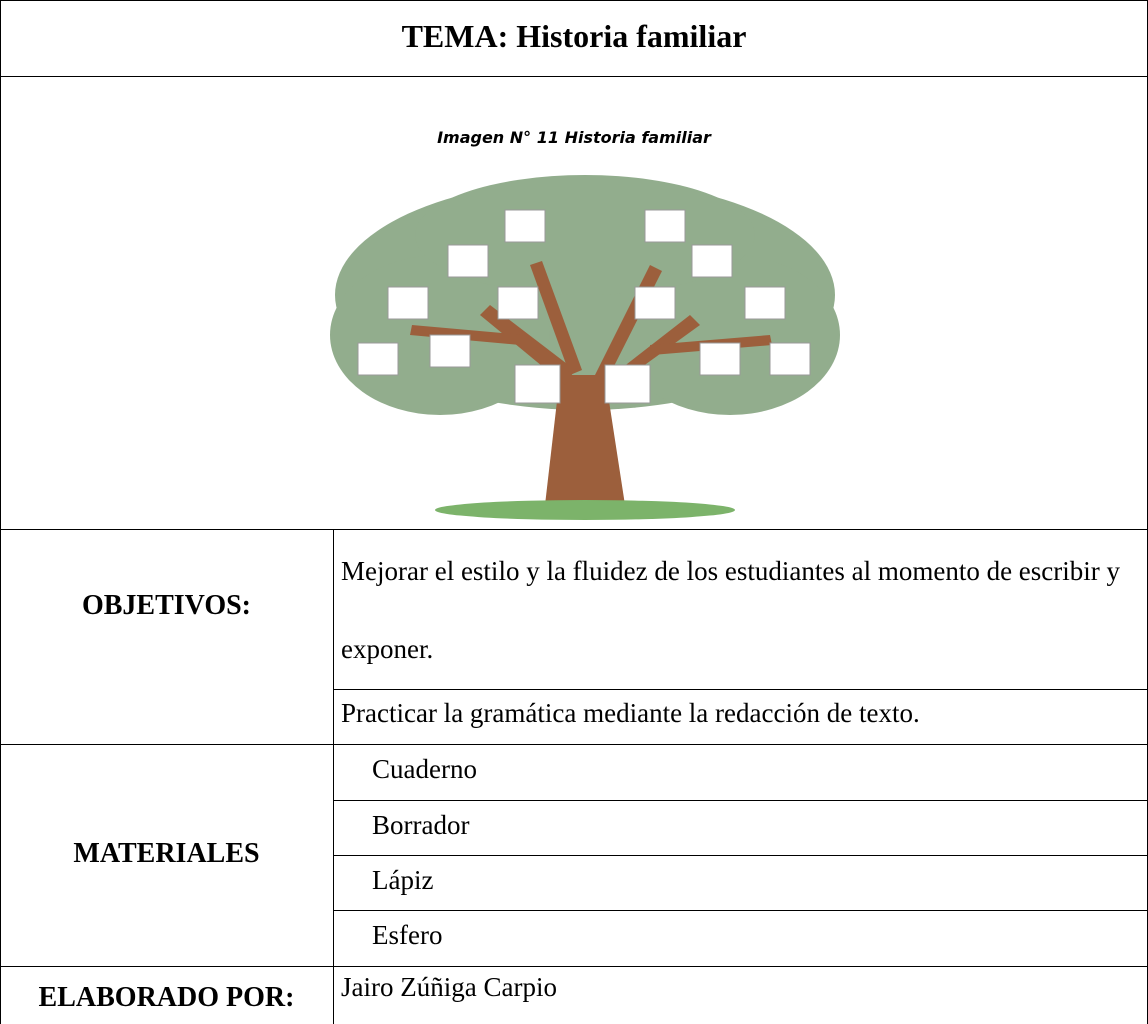 The width and height of the screenshot is (1148, 1024). Describe the element at coordinates (449, 987) in the screenshot. I see `author: Jairo Zúñiga Carpio` at that location.